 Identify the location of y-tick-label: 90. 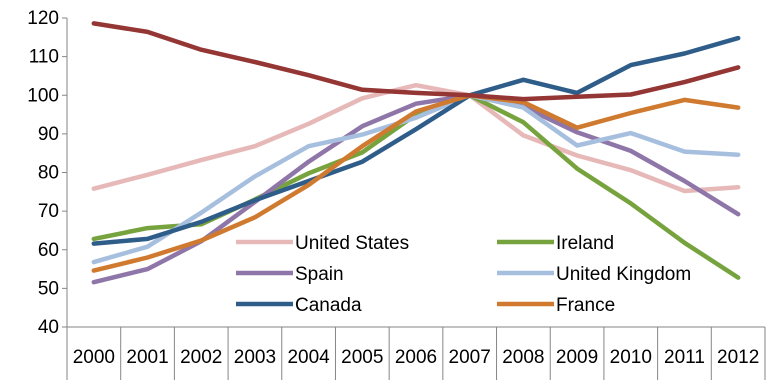
(48, 134).